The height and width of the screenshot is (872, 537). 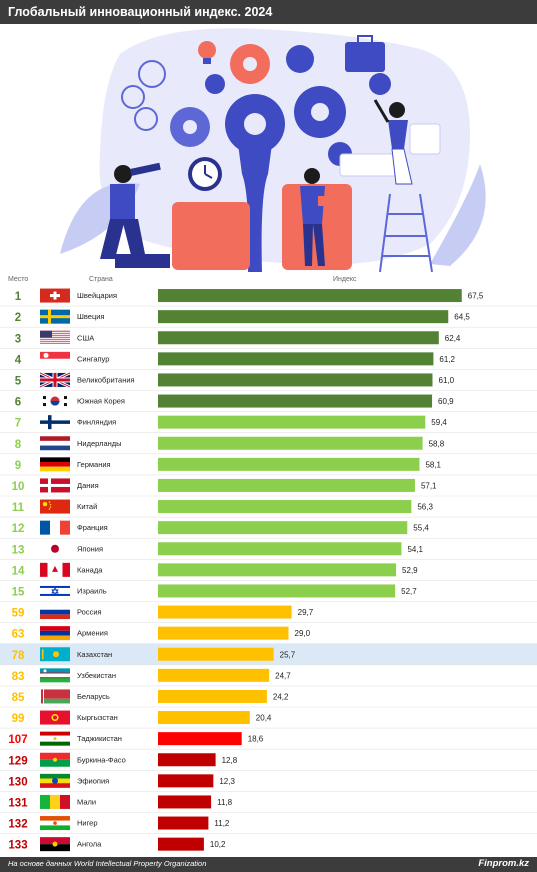 What do you see at coordinates (55, 443) in the screenshot?
I see `flag-nl-icon` at bounding box center [55, 443].